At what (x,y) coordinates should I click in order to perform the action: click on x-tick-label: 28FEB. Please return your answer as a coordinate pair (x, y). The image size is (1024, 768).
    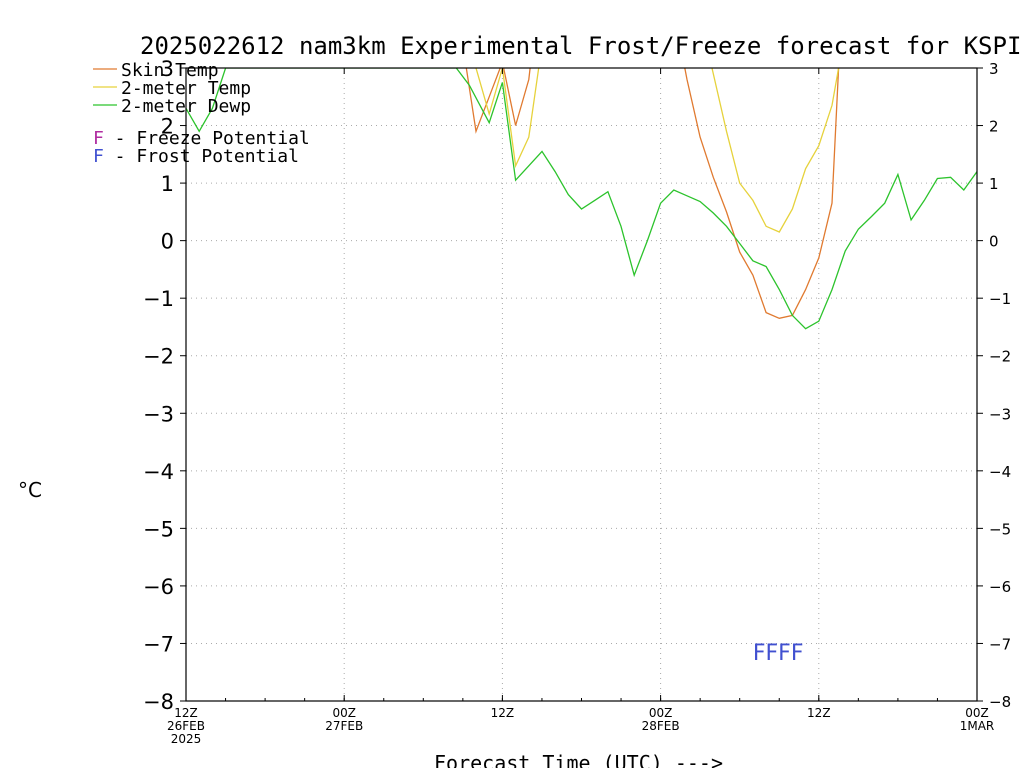
    Looking at the image, I should click on (661, 726).